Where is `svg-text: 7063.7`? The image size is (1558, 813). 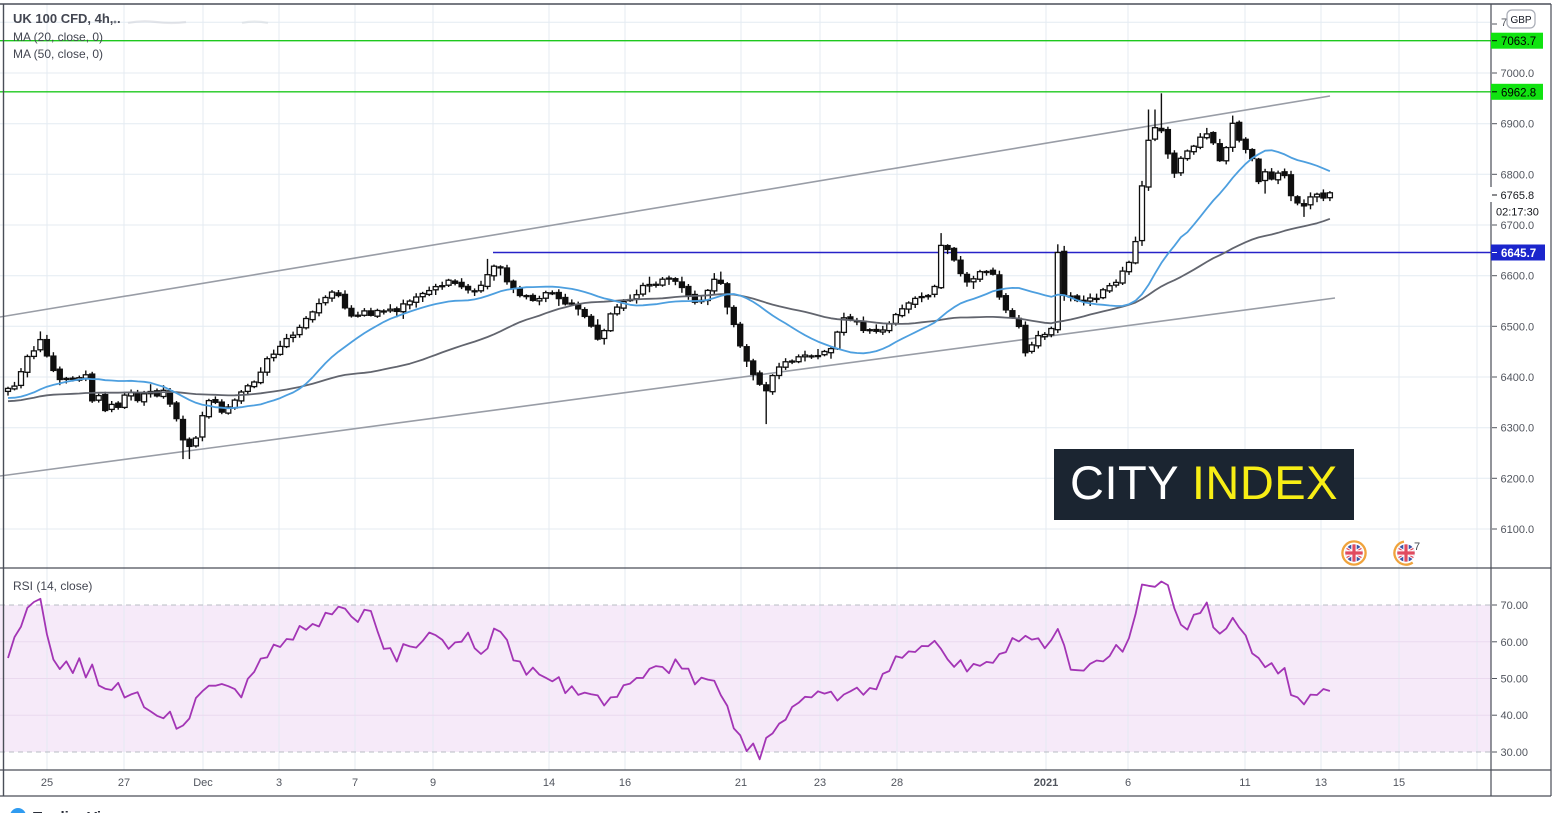
svg-text: 7063.7 is located at coordinates (1518, 42).